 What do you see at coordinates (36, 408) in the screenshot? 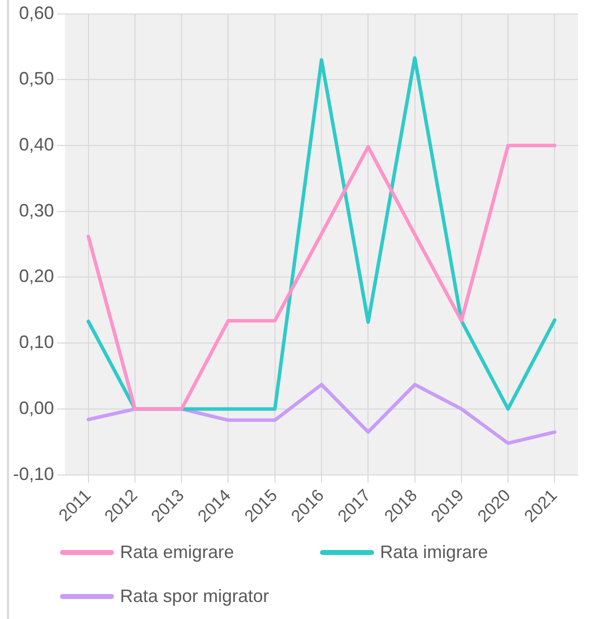
I see `y-tick-label: 0,00` at bounding box center [36, 408].